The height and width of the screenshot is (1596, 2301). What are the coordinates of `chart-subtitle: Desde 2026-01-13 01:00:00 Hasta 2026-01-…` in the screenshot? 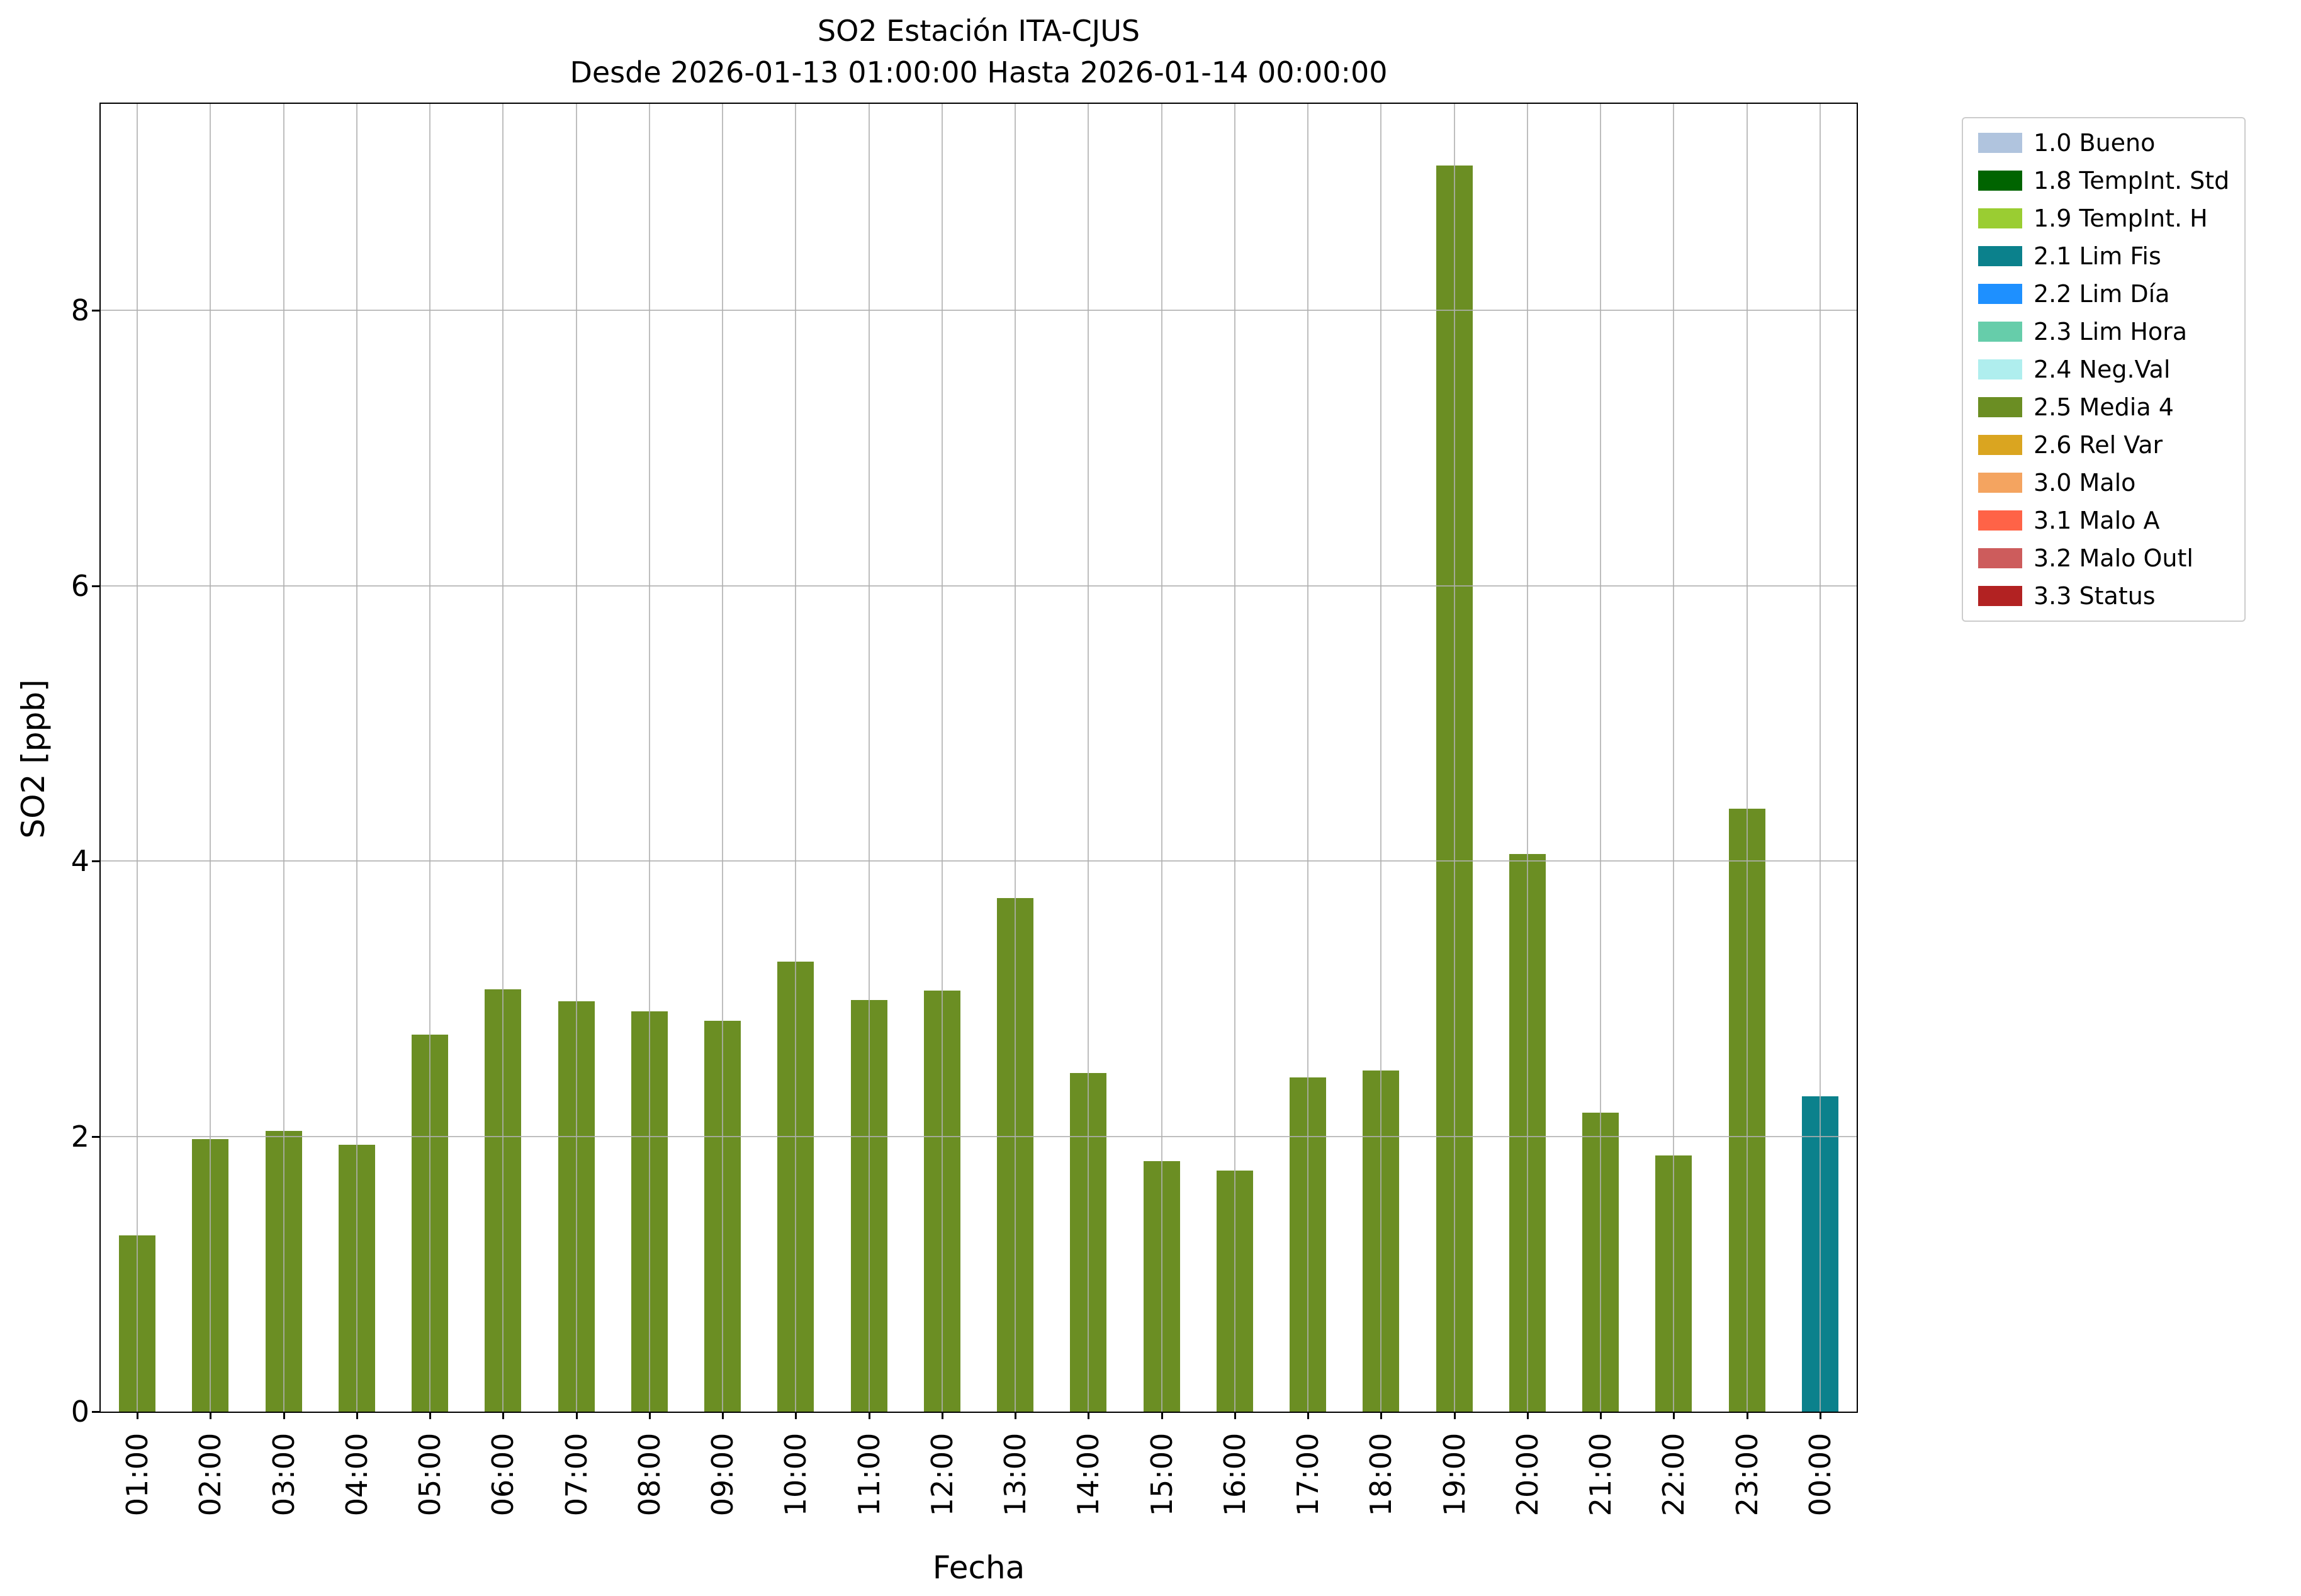 It's located at (979, 72).